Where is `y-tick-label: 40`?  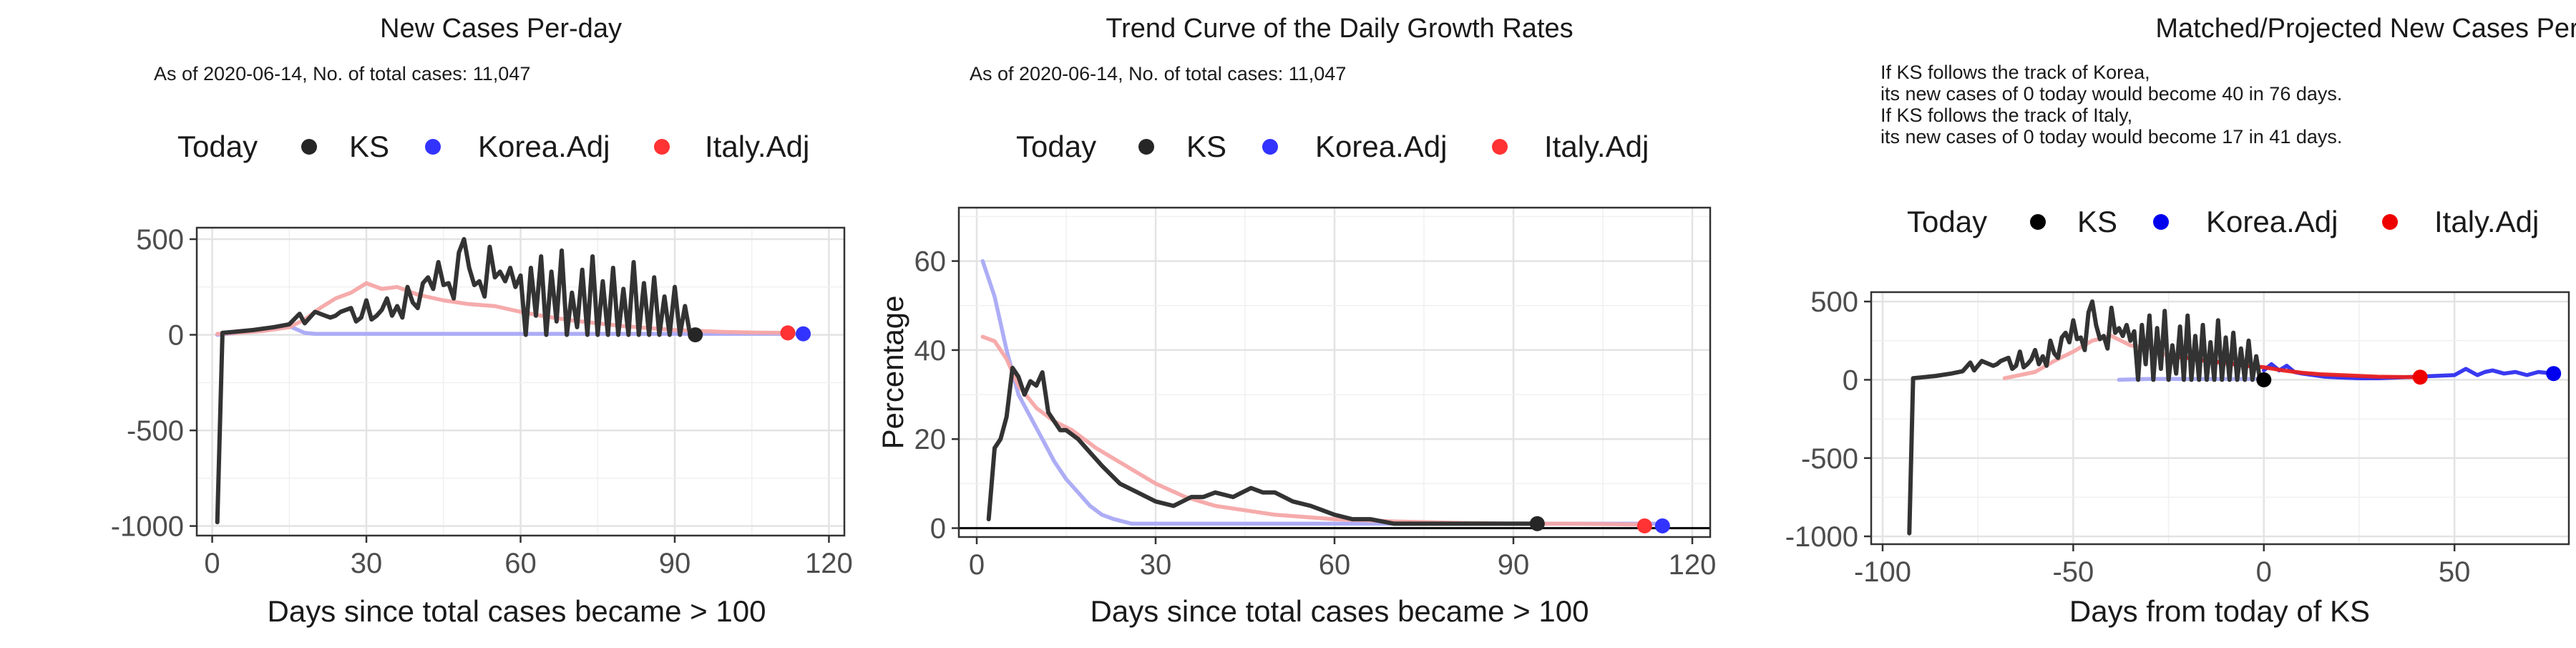 y-tick-label: 40 is located at coordinates (930, 351).